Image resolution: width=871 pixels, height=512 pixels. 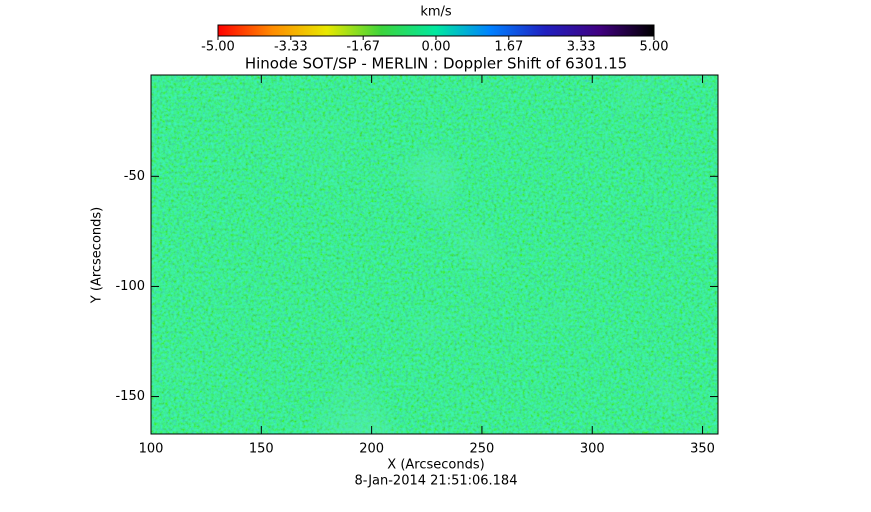 What do you see at coordinates (436, 30) in the screenshot?
I see `colorbar` at bounding box center [436, 30].